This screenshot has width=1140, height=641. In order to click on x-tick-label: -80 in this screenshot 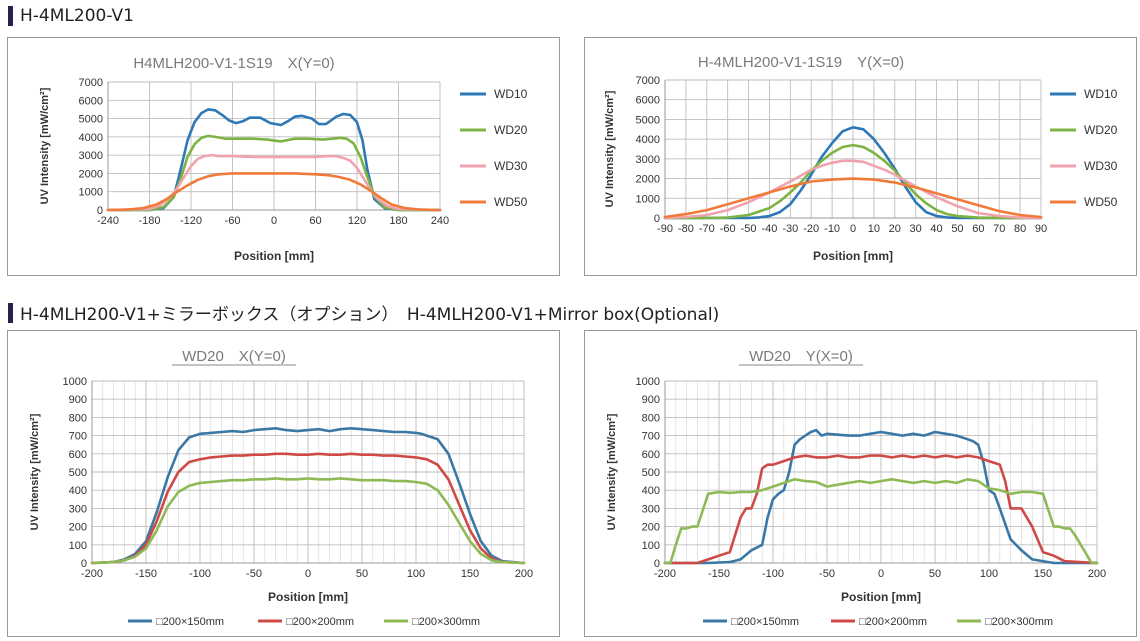, I will do `click(686, 229)`.